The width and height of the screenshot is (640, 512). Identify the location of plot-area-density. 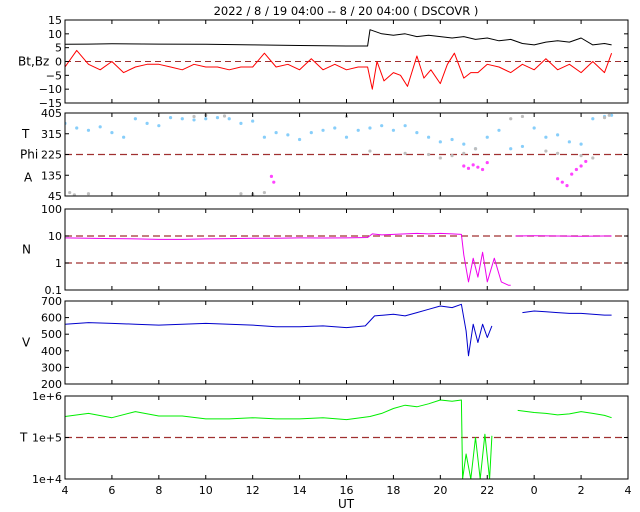
(338, 259).